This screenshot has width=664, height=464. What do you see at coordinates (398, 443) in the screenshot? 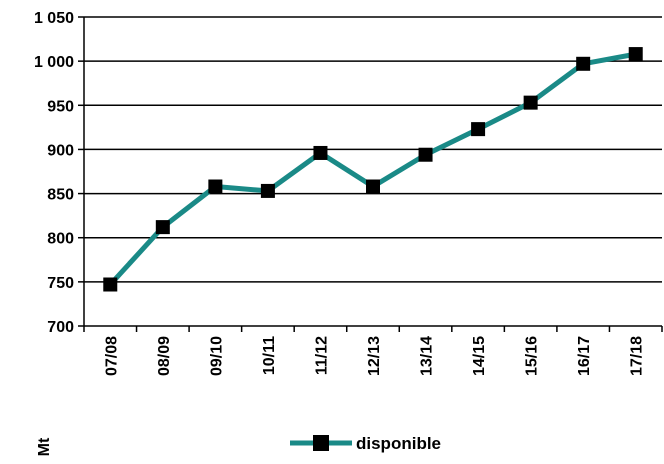
I see `legend-label-disponible: disponible` at bounding box center [398, 443].